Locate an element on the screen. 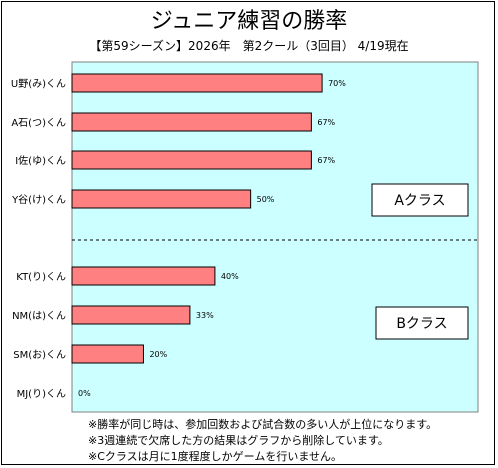  category-label: I佐(ゆ)くん is located at coordinates (40, 161).